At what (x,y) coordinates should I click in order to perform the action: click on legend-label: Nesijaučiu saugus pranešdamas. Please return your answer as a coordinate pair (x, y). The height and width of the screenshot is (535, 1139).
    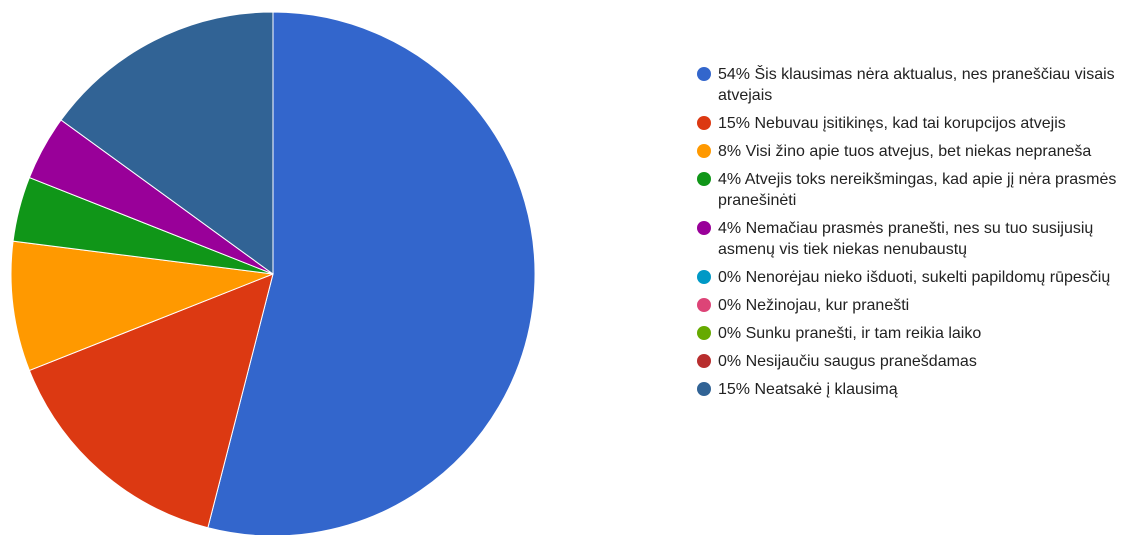
    Looking at the image, I should click on (861, 361).